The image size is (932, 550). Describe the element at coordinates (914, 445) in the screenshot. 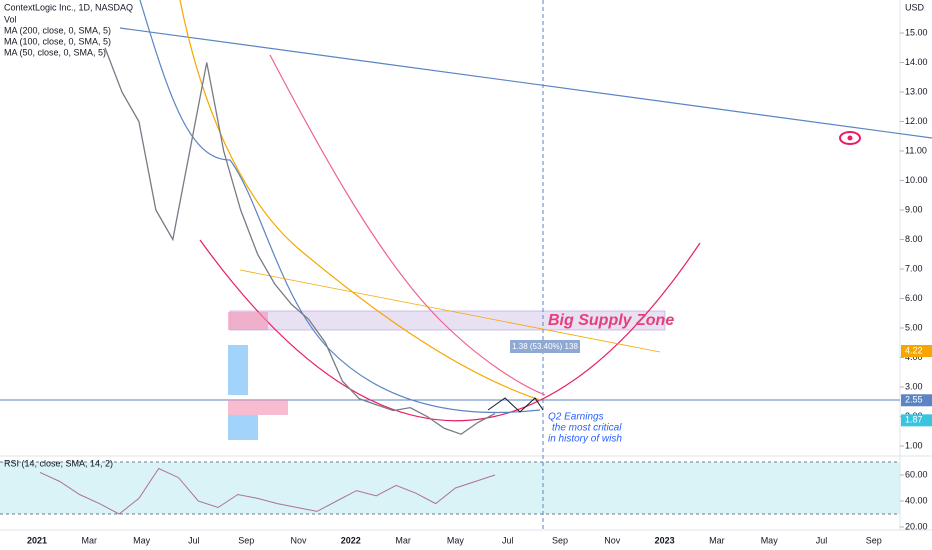

I see `price-tick-label: 1.00` at that location.